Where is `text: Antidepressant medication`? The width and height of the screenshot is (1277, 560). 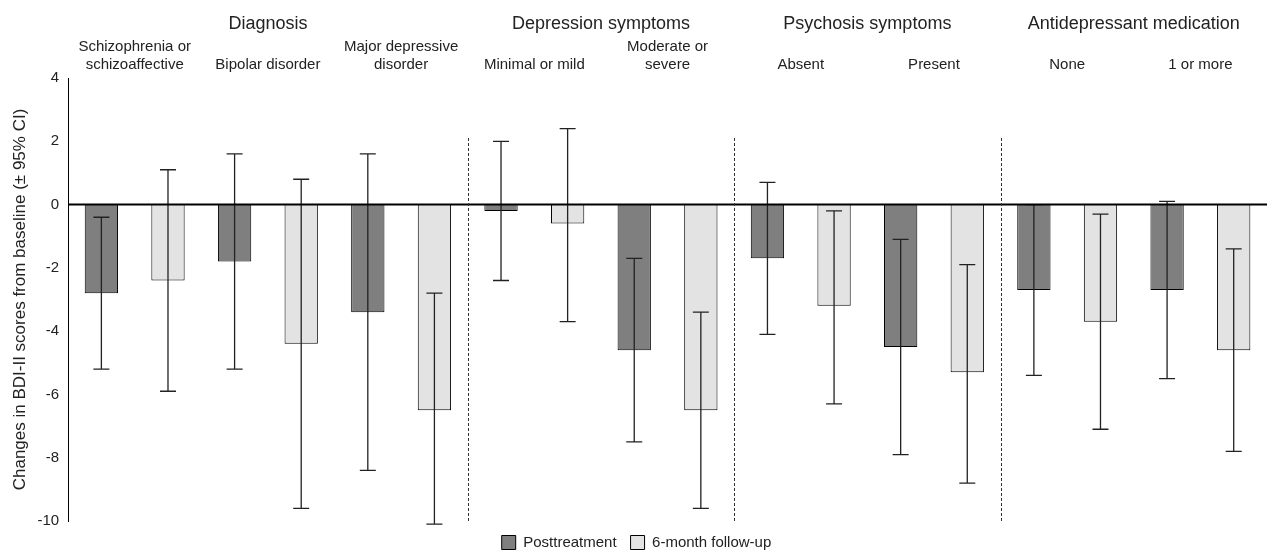 text: Antidepressant medication is located at coordinates (1133, 22).